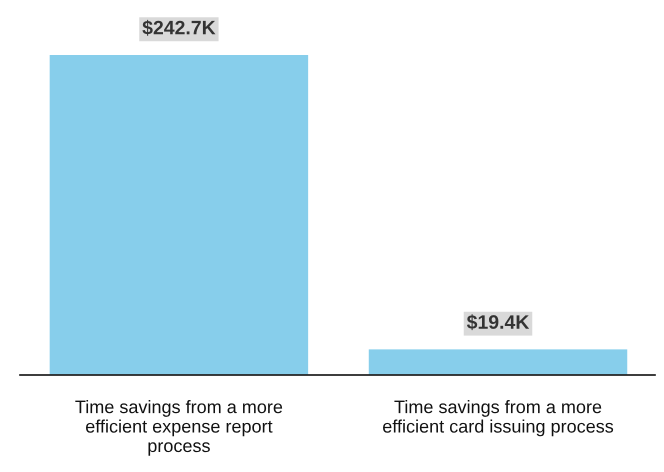  I want to click on x-tick-label: Time savings from a more efficient expense report process, so click(178, 428).